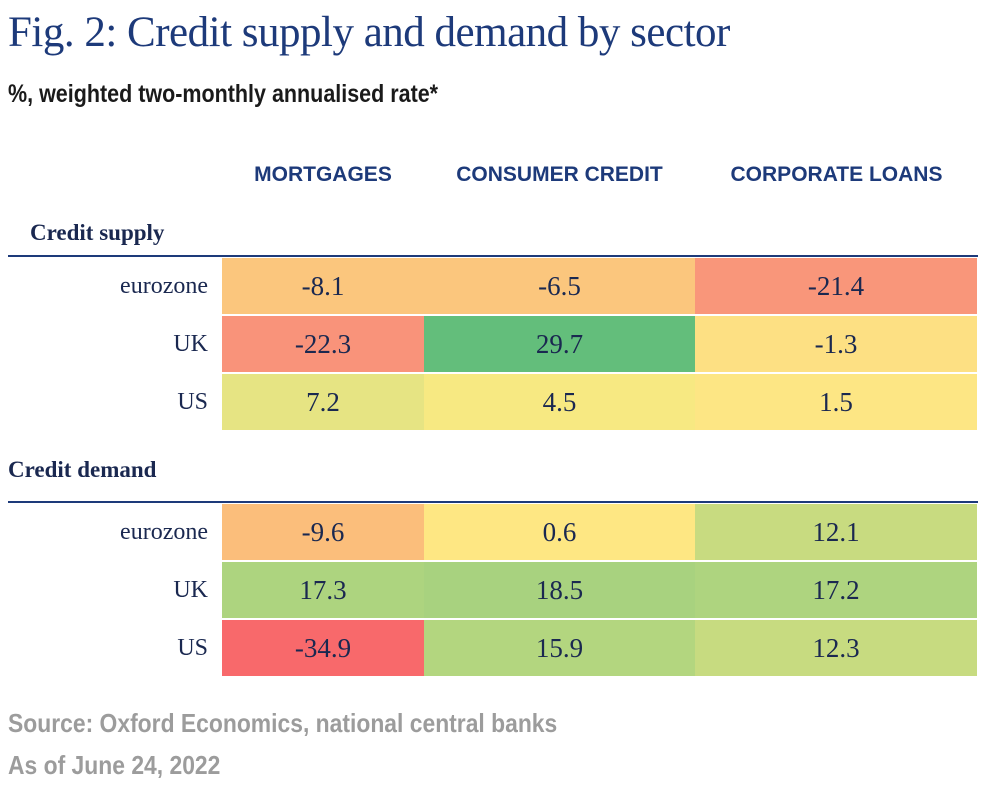 The image size is (990, 796). Describe the element at coordinates (836, 174) in the screenshot. I see `column-header-corporate-loans: CORPORATE LOANS` at that location.